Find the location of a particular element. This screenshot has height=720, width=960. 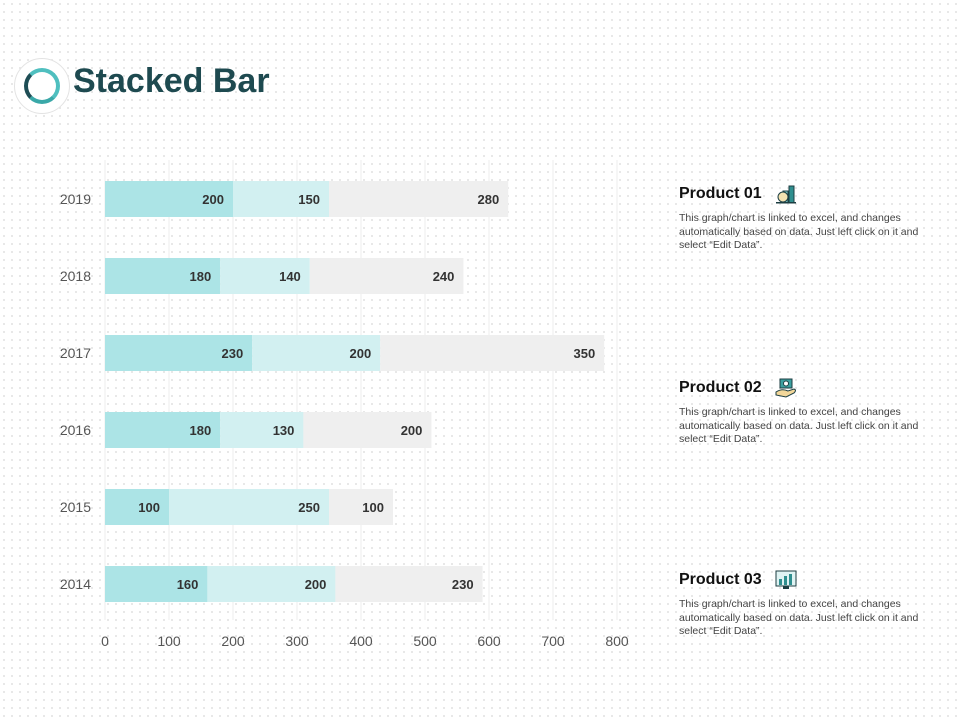

data-label: 280 is located at coordinates (488, 199).